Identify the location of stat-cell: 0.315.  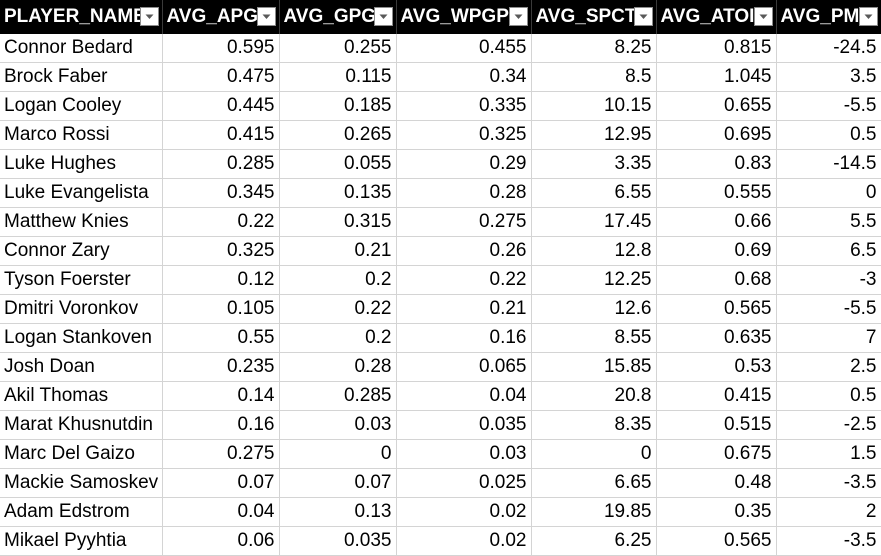
(338, 222).